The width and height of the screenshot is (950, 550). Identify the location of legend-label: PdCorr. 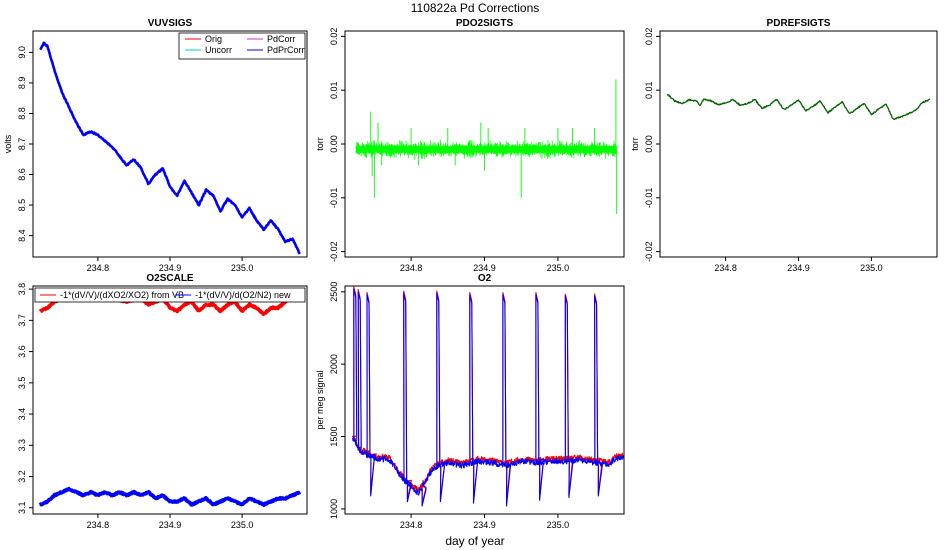
(281, 39).